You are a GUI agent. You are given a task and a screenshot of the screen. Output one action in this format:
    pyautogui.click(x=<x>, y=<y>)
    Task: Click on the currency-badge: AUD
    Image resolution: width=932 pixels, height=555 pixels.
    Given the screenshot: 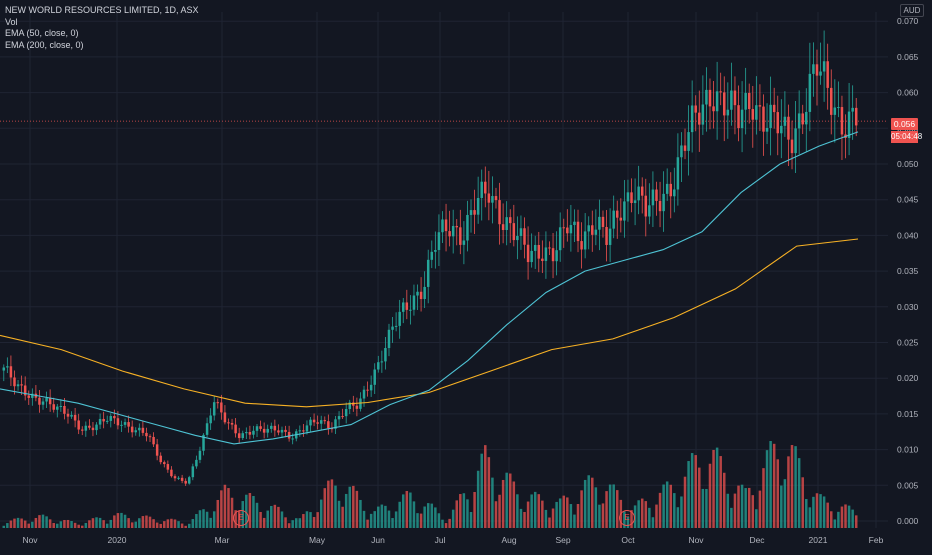 What is the action you would take?
    pyautogui.click(x=912, y=10)
    